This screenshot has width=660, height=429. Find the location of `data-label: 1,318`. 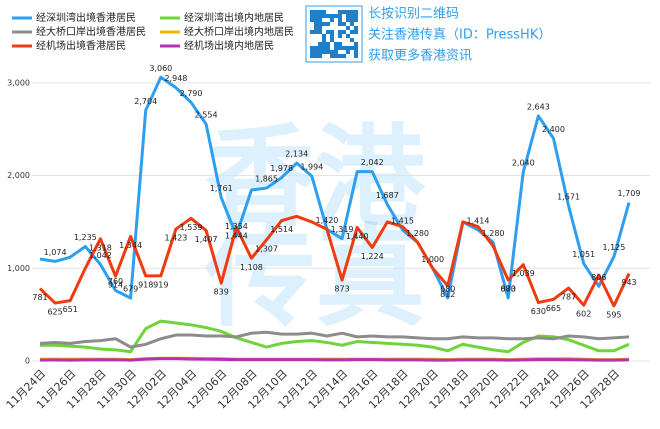

data-label: 1,318 is located at coordinates (100, 247).